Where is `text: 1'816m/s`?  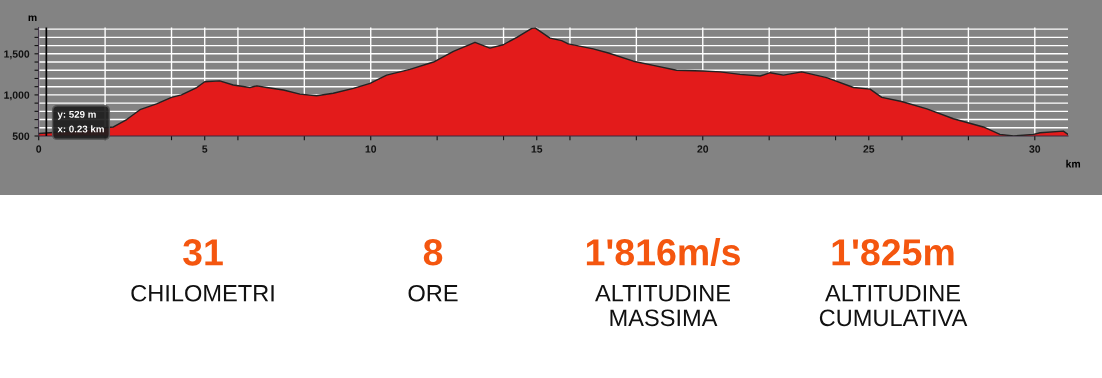
text: 1'816m/s is located at coordinates (663, 252).